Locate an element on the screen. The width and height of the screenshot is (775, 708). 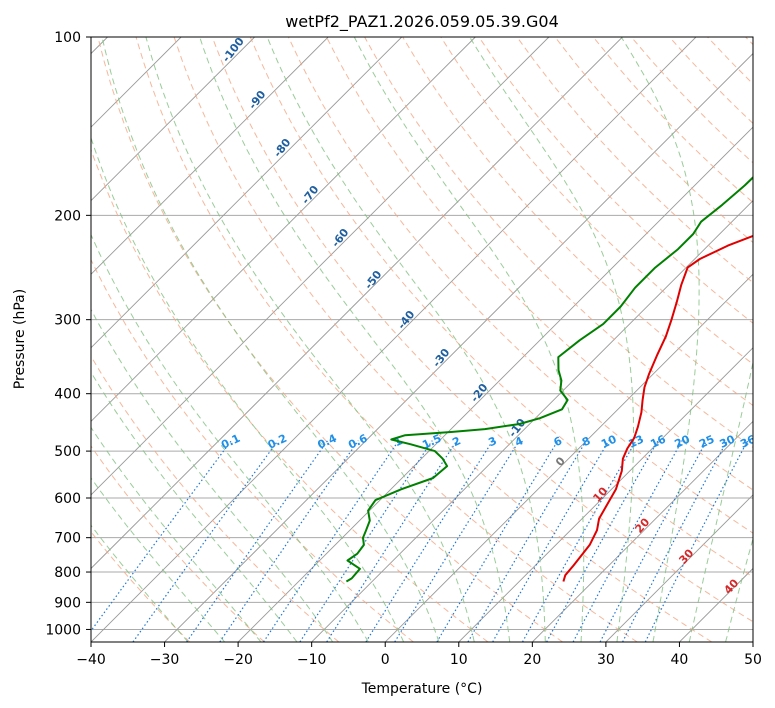
mixing-ratio-label: 30 is located at coordinates (728, 441).